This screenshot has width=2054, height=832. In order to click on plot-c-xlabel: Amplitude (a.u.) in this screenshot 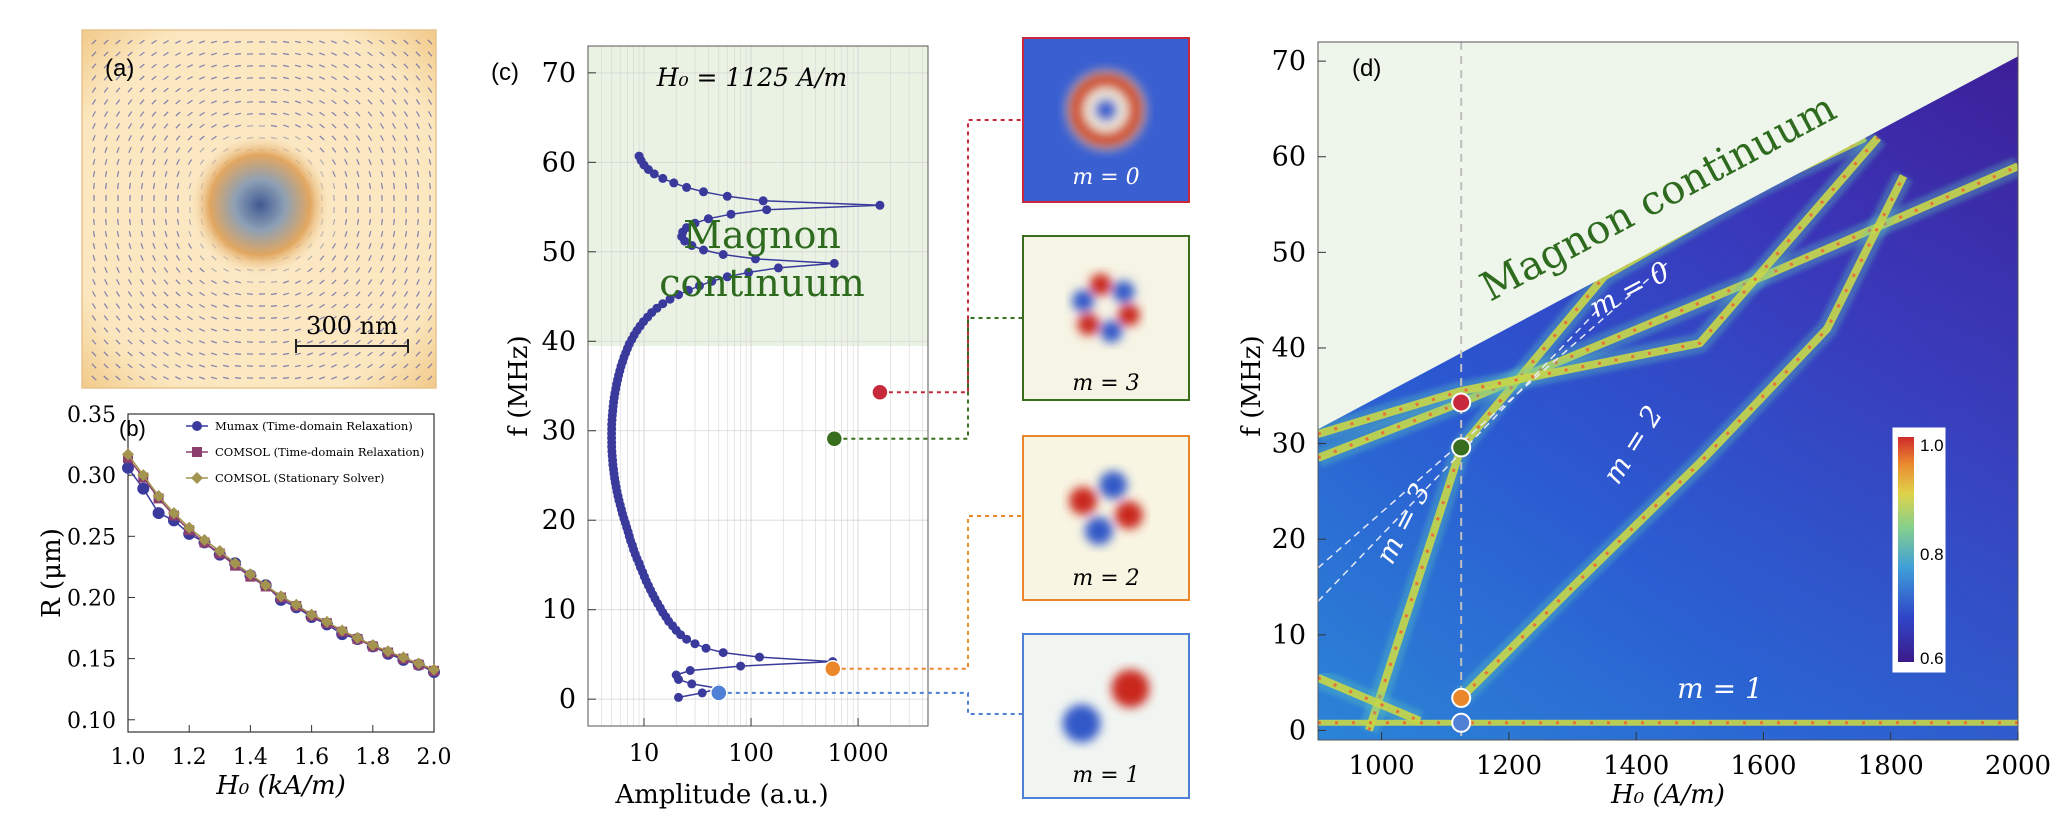, I will do `click(721, 795)`.